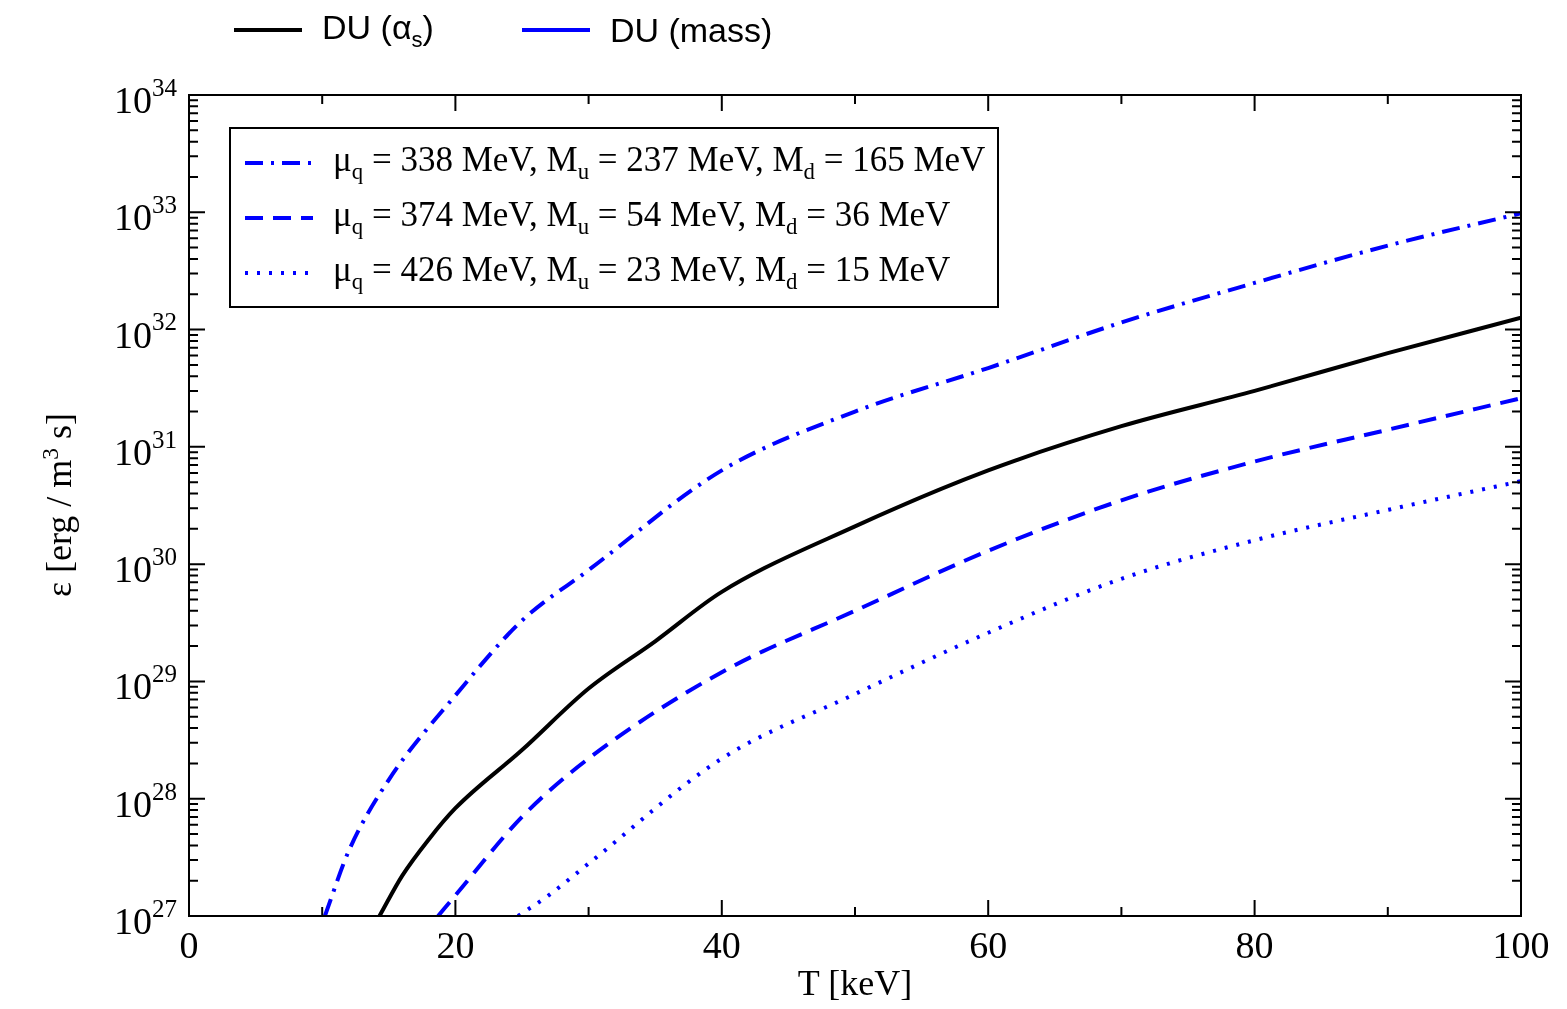 The height and width of the screenshot is (1009, 1567). Describe the element at coordinates (1254, 945) in the screenshot. I see `x-tick-label: 80` at that location.